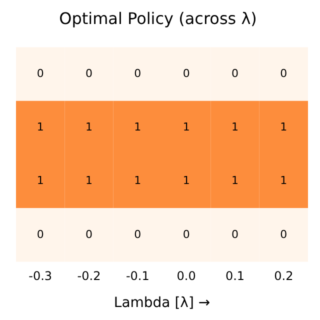 Image resolution: width=320 pixels, height=320 pixels. What do you see at coordinates (158, 18) in the screenshot?
I see `chart-title: Optimal Policy (across λ)` at bounding box center [158, 18].